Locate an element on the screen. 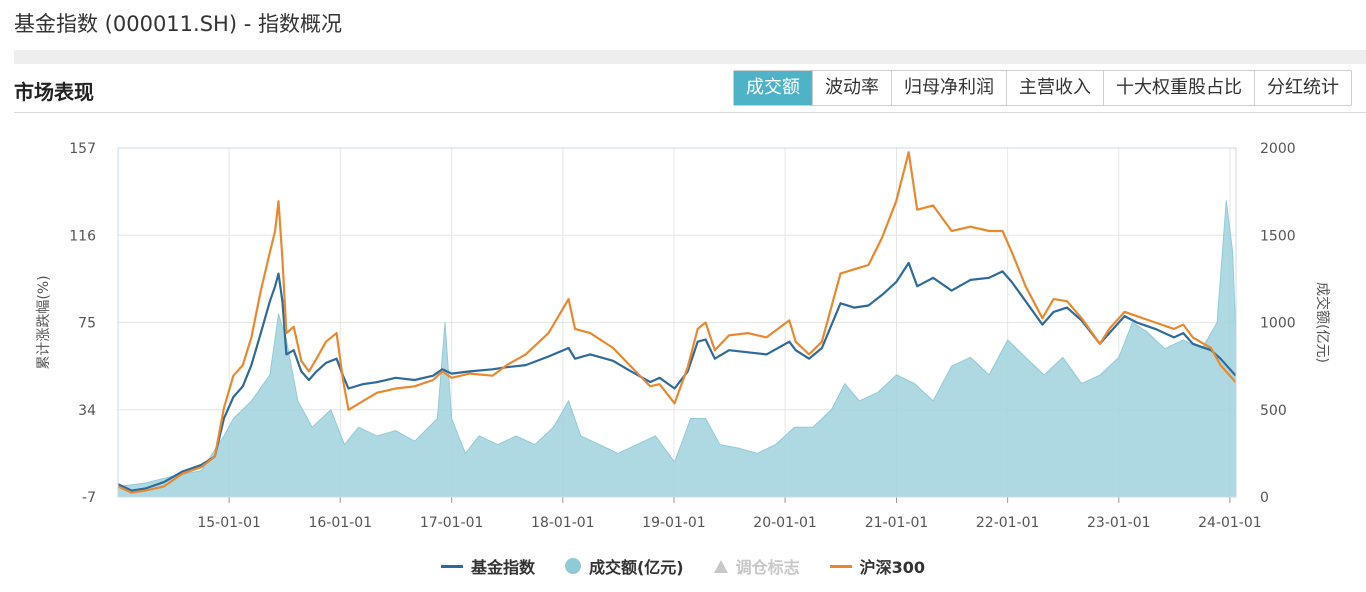  tab-turnover: 成交额 is located at coordinates (773, 88).